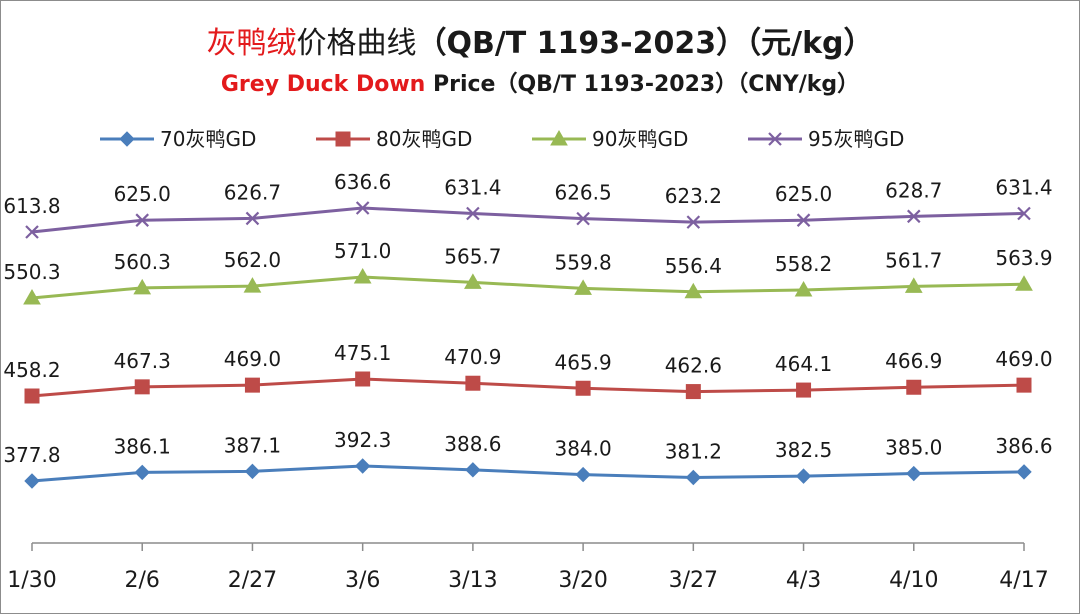 Image resolution: width=1080 pixels, height=614 pixels. I want to click on data-label: 377.8, so click(31, 455).